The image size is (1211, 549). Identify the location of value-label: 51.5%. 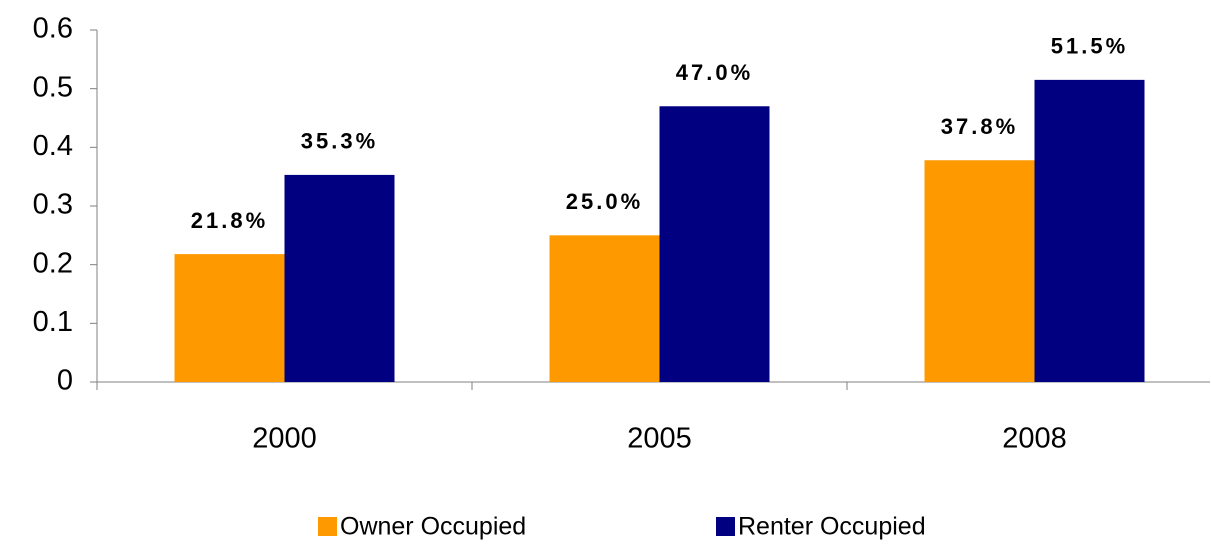
(1089, 46).